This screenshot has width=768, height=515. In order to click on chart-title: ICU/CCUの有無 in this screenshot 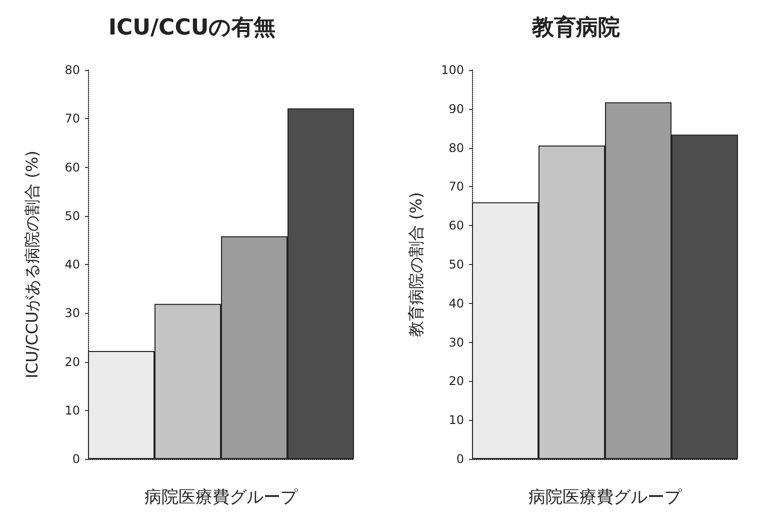, I will do `click(192, 28)`.